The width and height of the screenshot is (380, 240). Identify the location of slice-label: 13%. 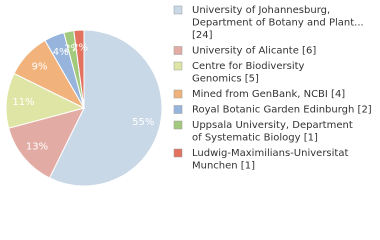
(37, 147).